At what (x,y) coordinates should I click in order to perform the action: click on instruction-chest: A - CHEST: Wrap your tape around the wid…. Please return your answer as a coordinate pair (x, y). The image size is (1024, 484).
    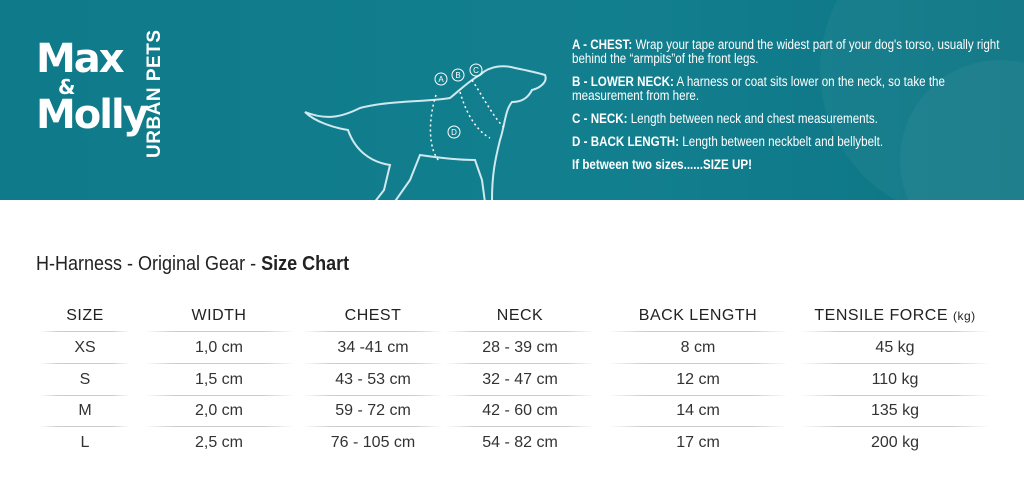
    Looking at the image, I should click on (786, 51).